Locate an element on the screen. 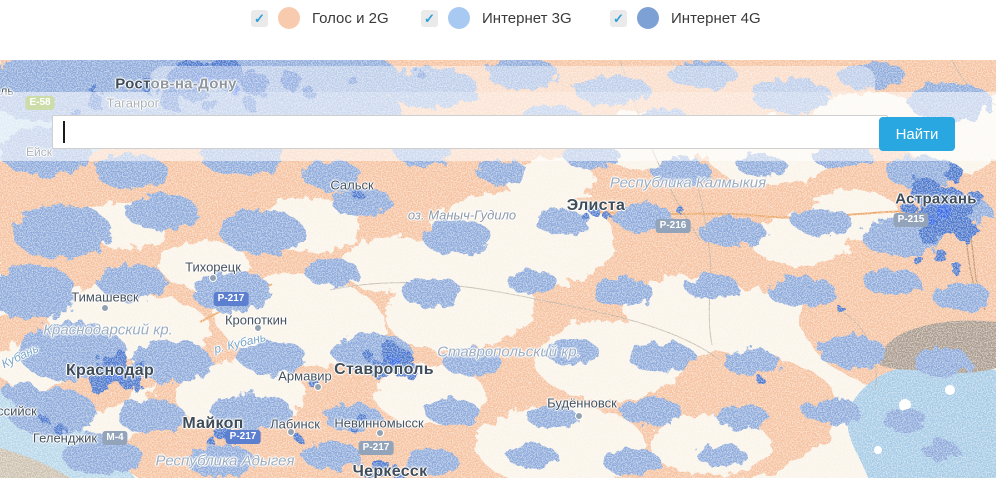  map-label-city: Будённовск is located at coordinates (582, 403).